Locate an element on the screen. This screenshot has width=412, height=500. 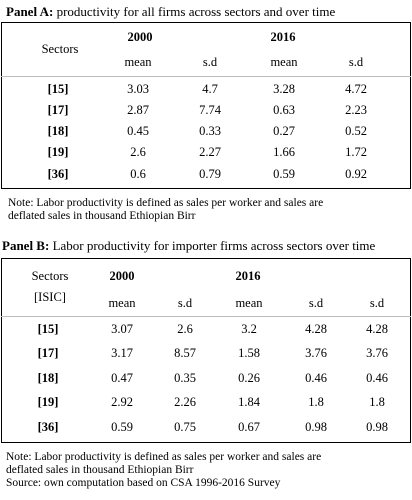
table-cell: 0.52 is located at coordinates (356, 131).